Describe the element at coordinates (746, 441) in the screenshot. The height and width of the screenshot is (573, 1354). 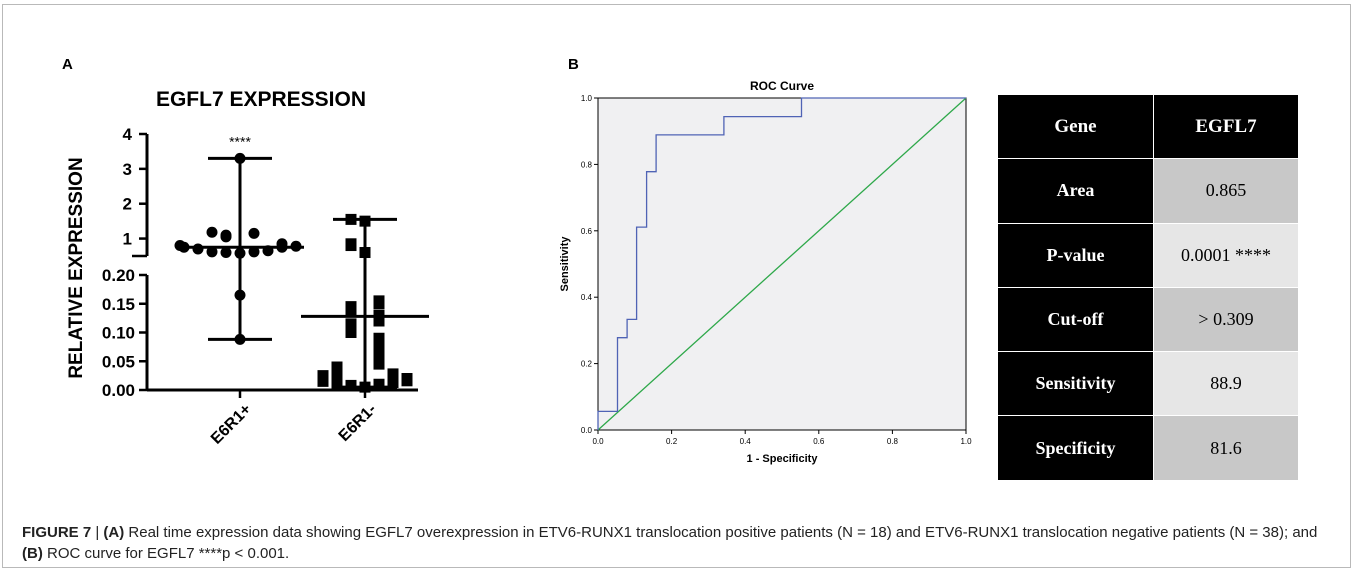
I see `x-tick-label: 0.4` at that location.